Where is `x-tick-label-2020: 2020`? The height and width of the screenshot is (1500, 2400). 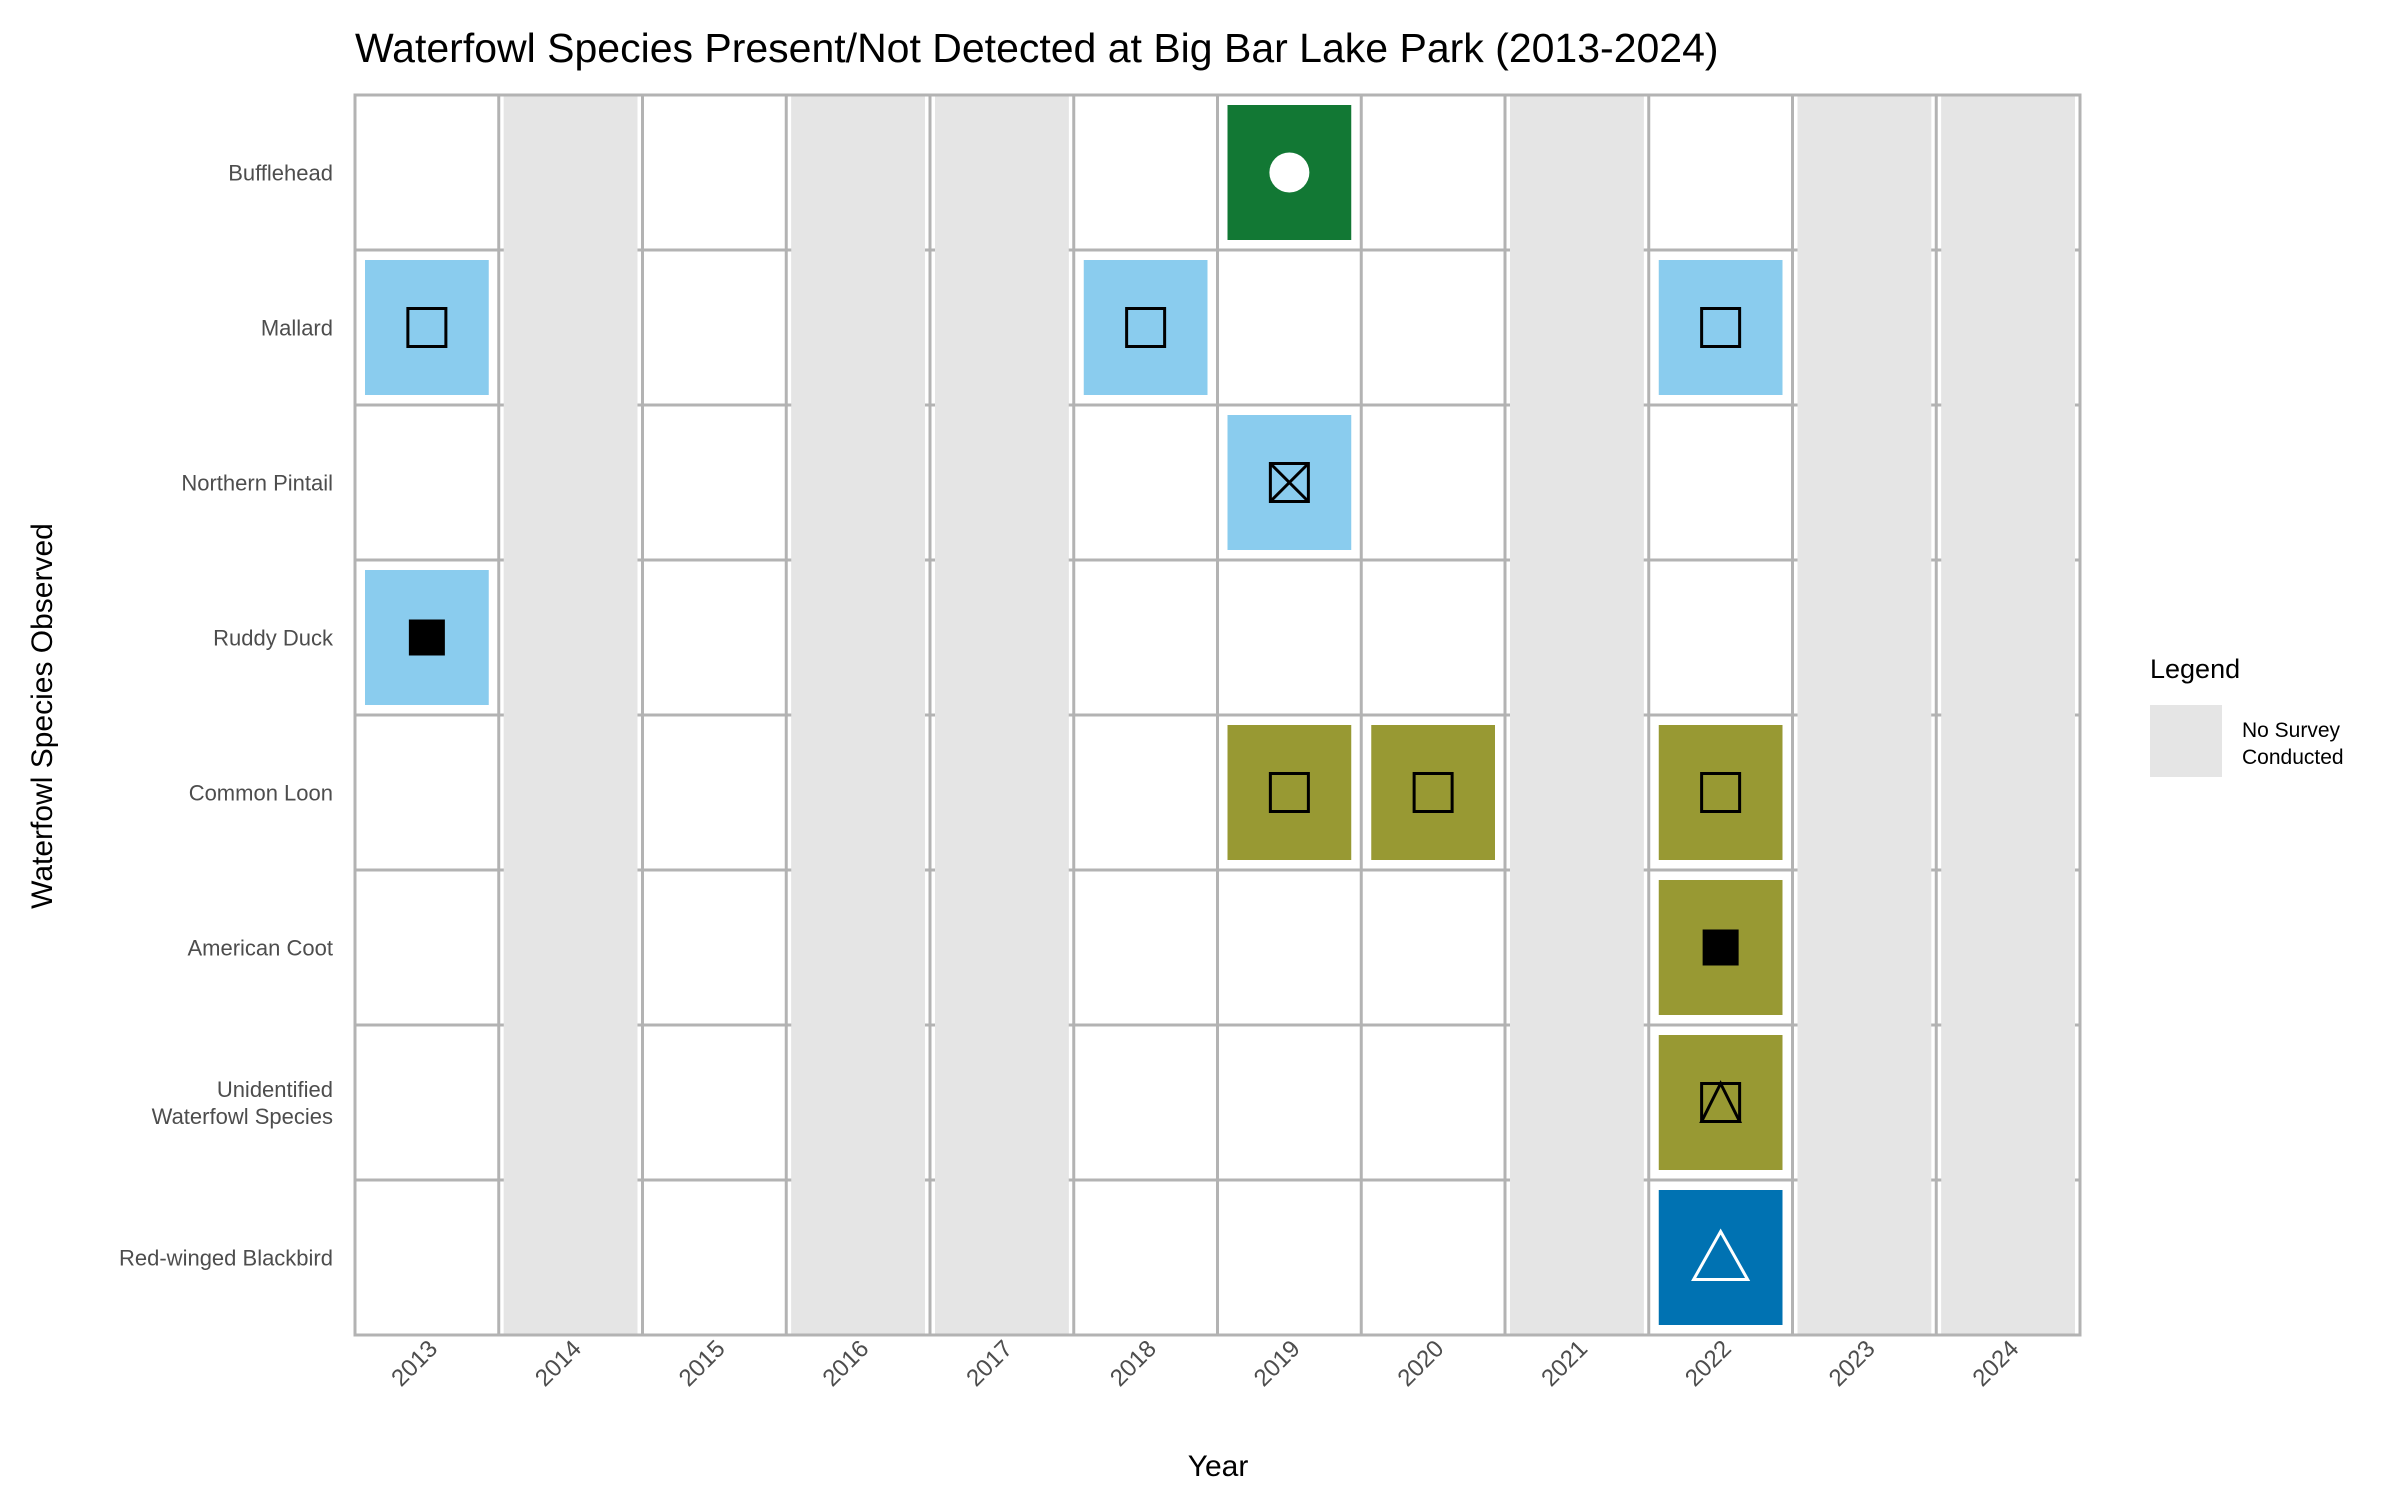
x-tick-label-2020: 2020 is located at coordinates (1421, 1363).